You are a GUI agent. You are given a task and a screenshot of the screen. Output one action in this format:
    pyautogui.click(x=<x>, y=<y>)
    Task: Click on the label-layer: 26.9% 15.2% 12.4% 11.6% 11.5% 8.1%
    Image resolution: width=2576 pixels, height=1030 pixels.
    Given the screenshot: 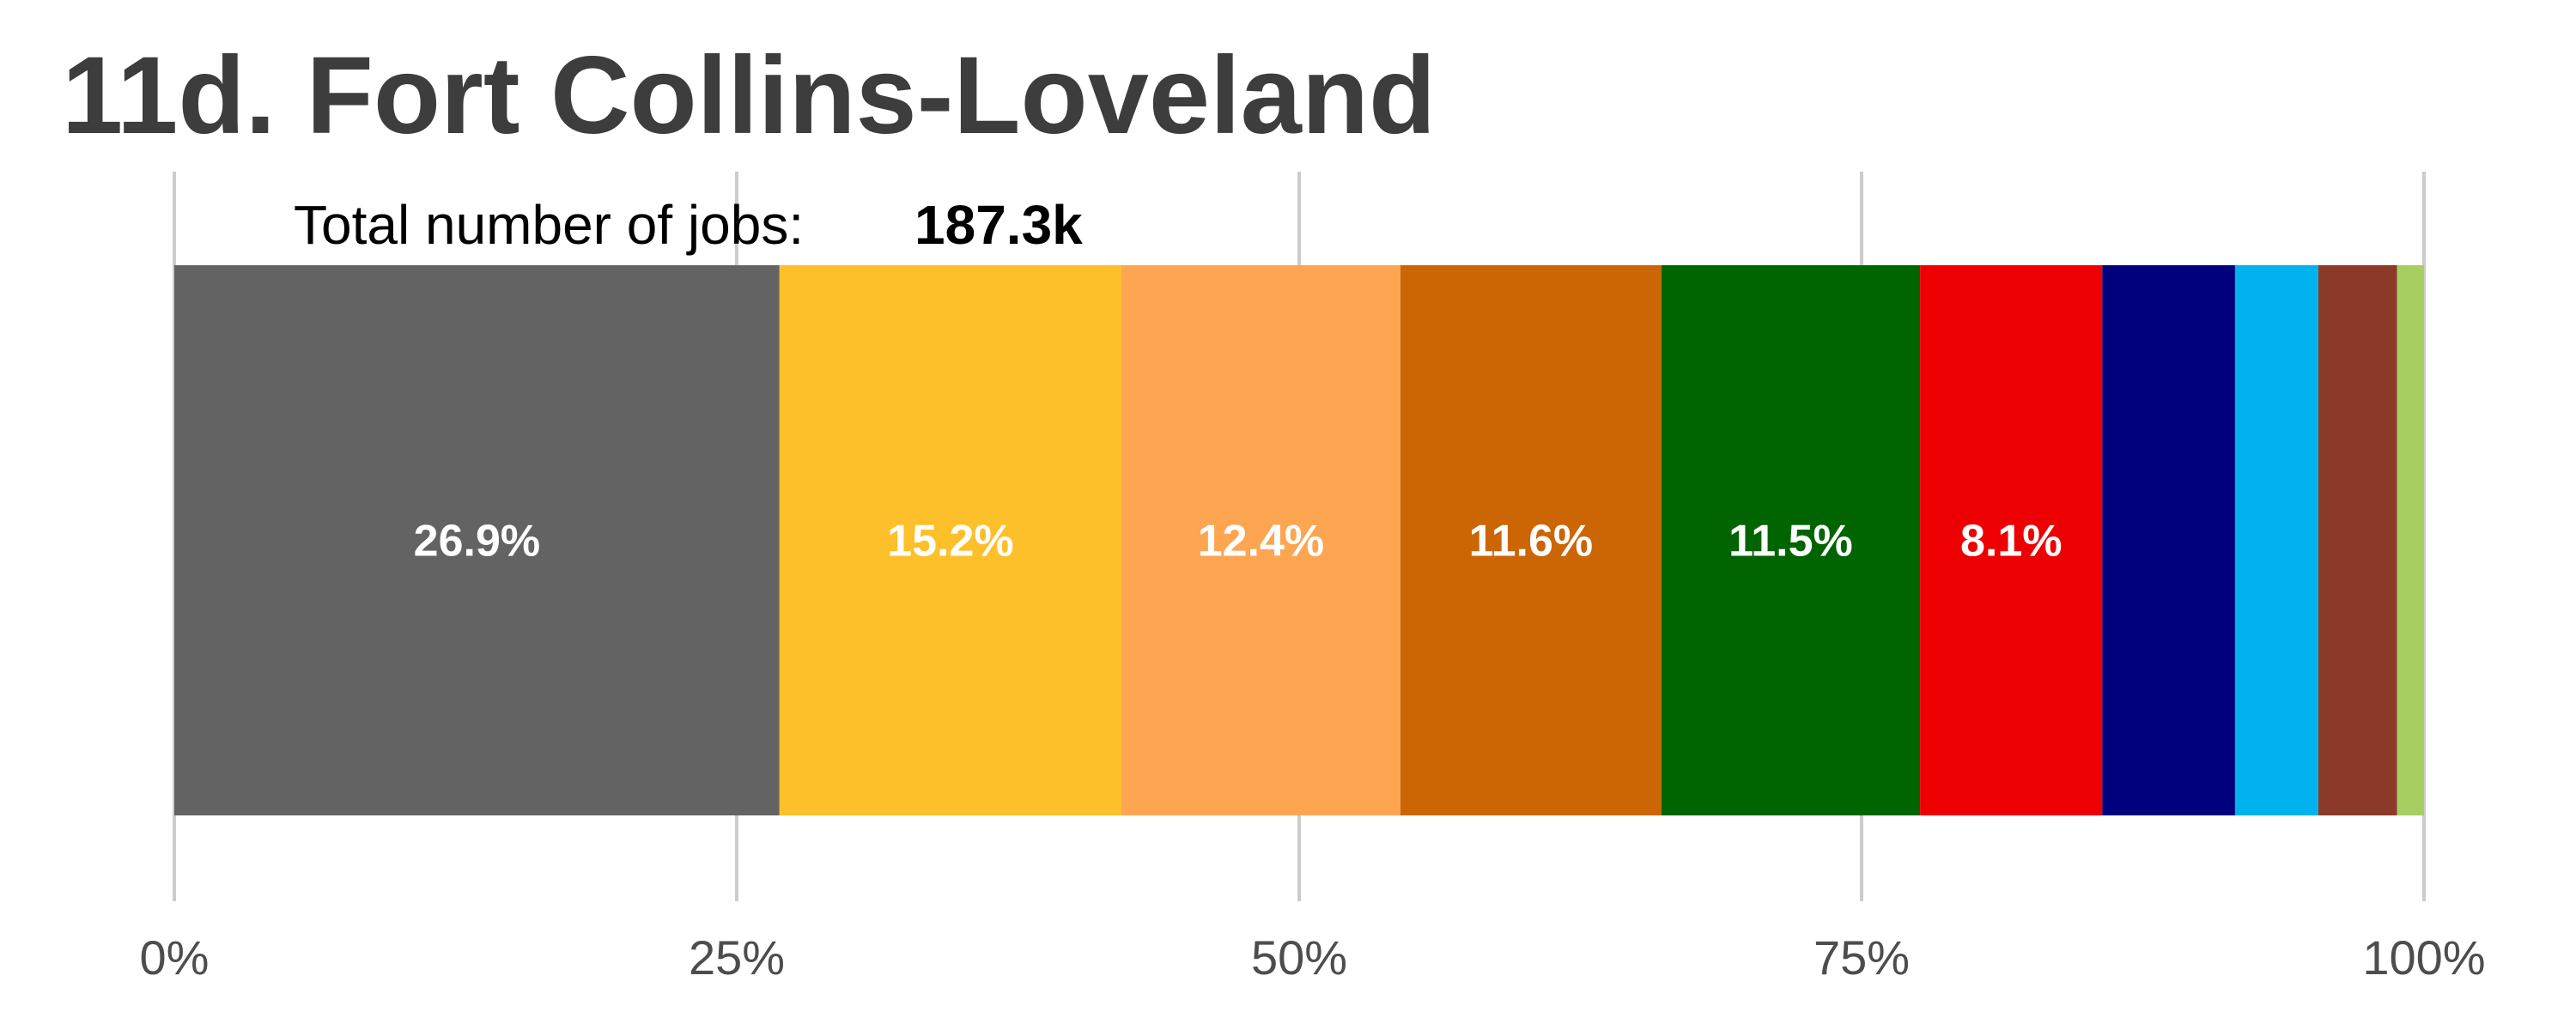 What is the action you would take?
    pyautogui.click(x=1239, y=541)
    